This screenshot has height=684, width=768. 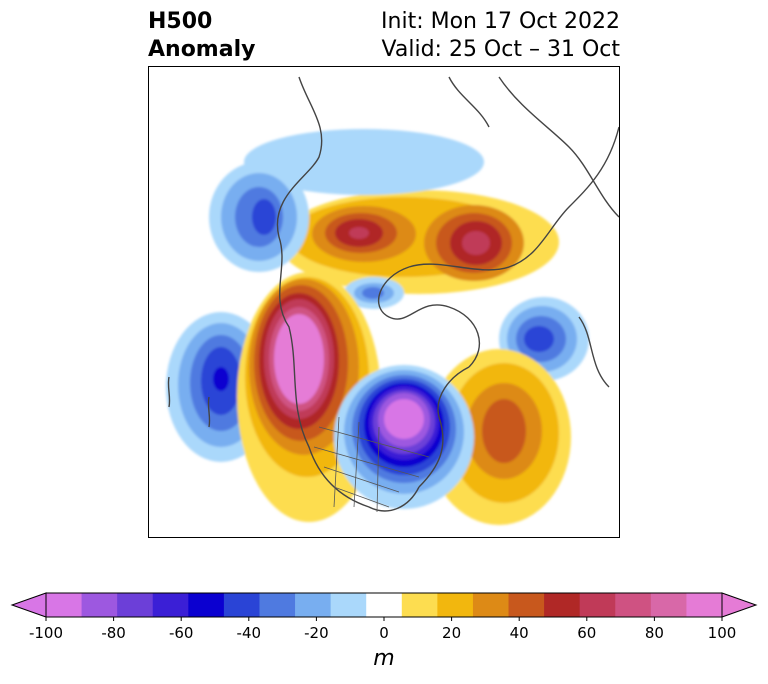 What do you see at coordinates (419, 242) in the screenshot?
I see `arctic-ridge` at bounding box center [419, 242].